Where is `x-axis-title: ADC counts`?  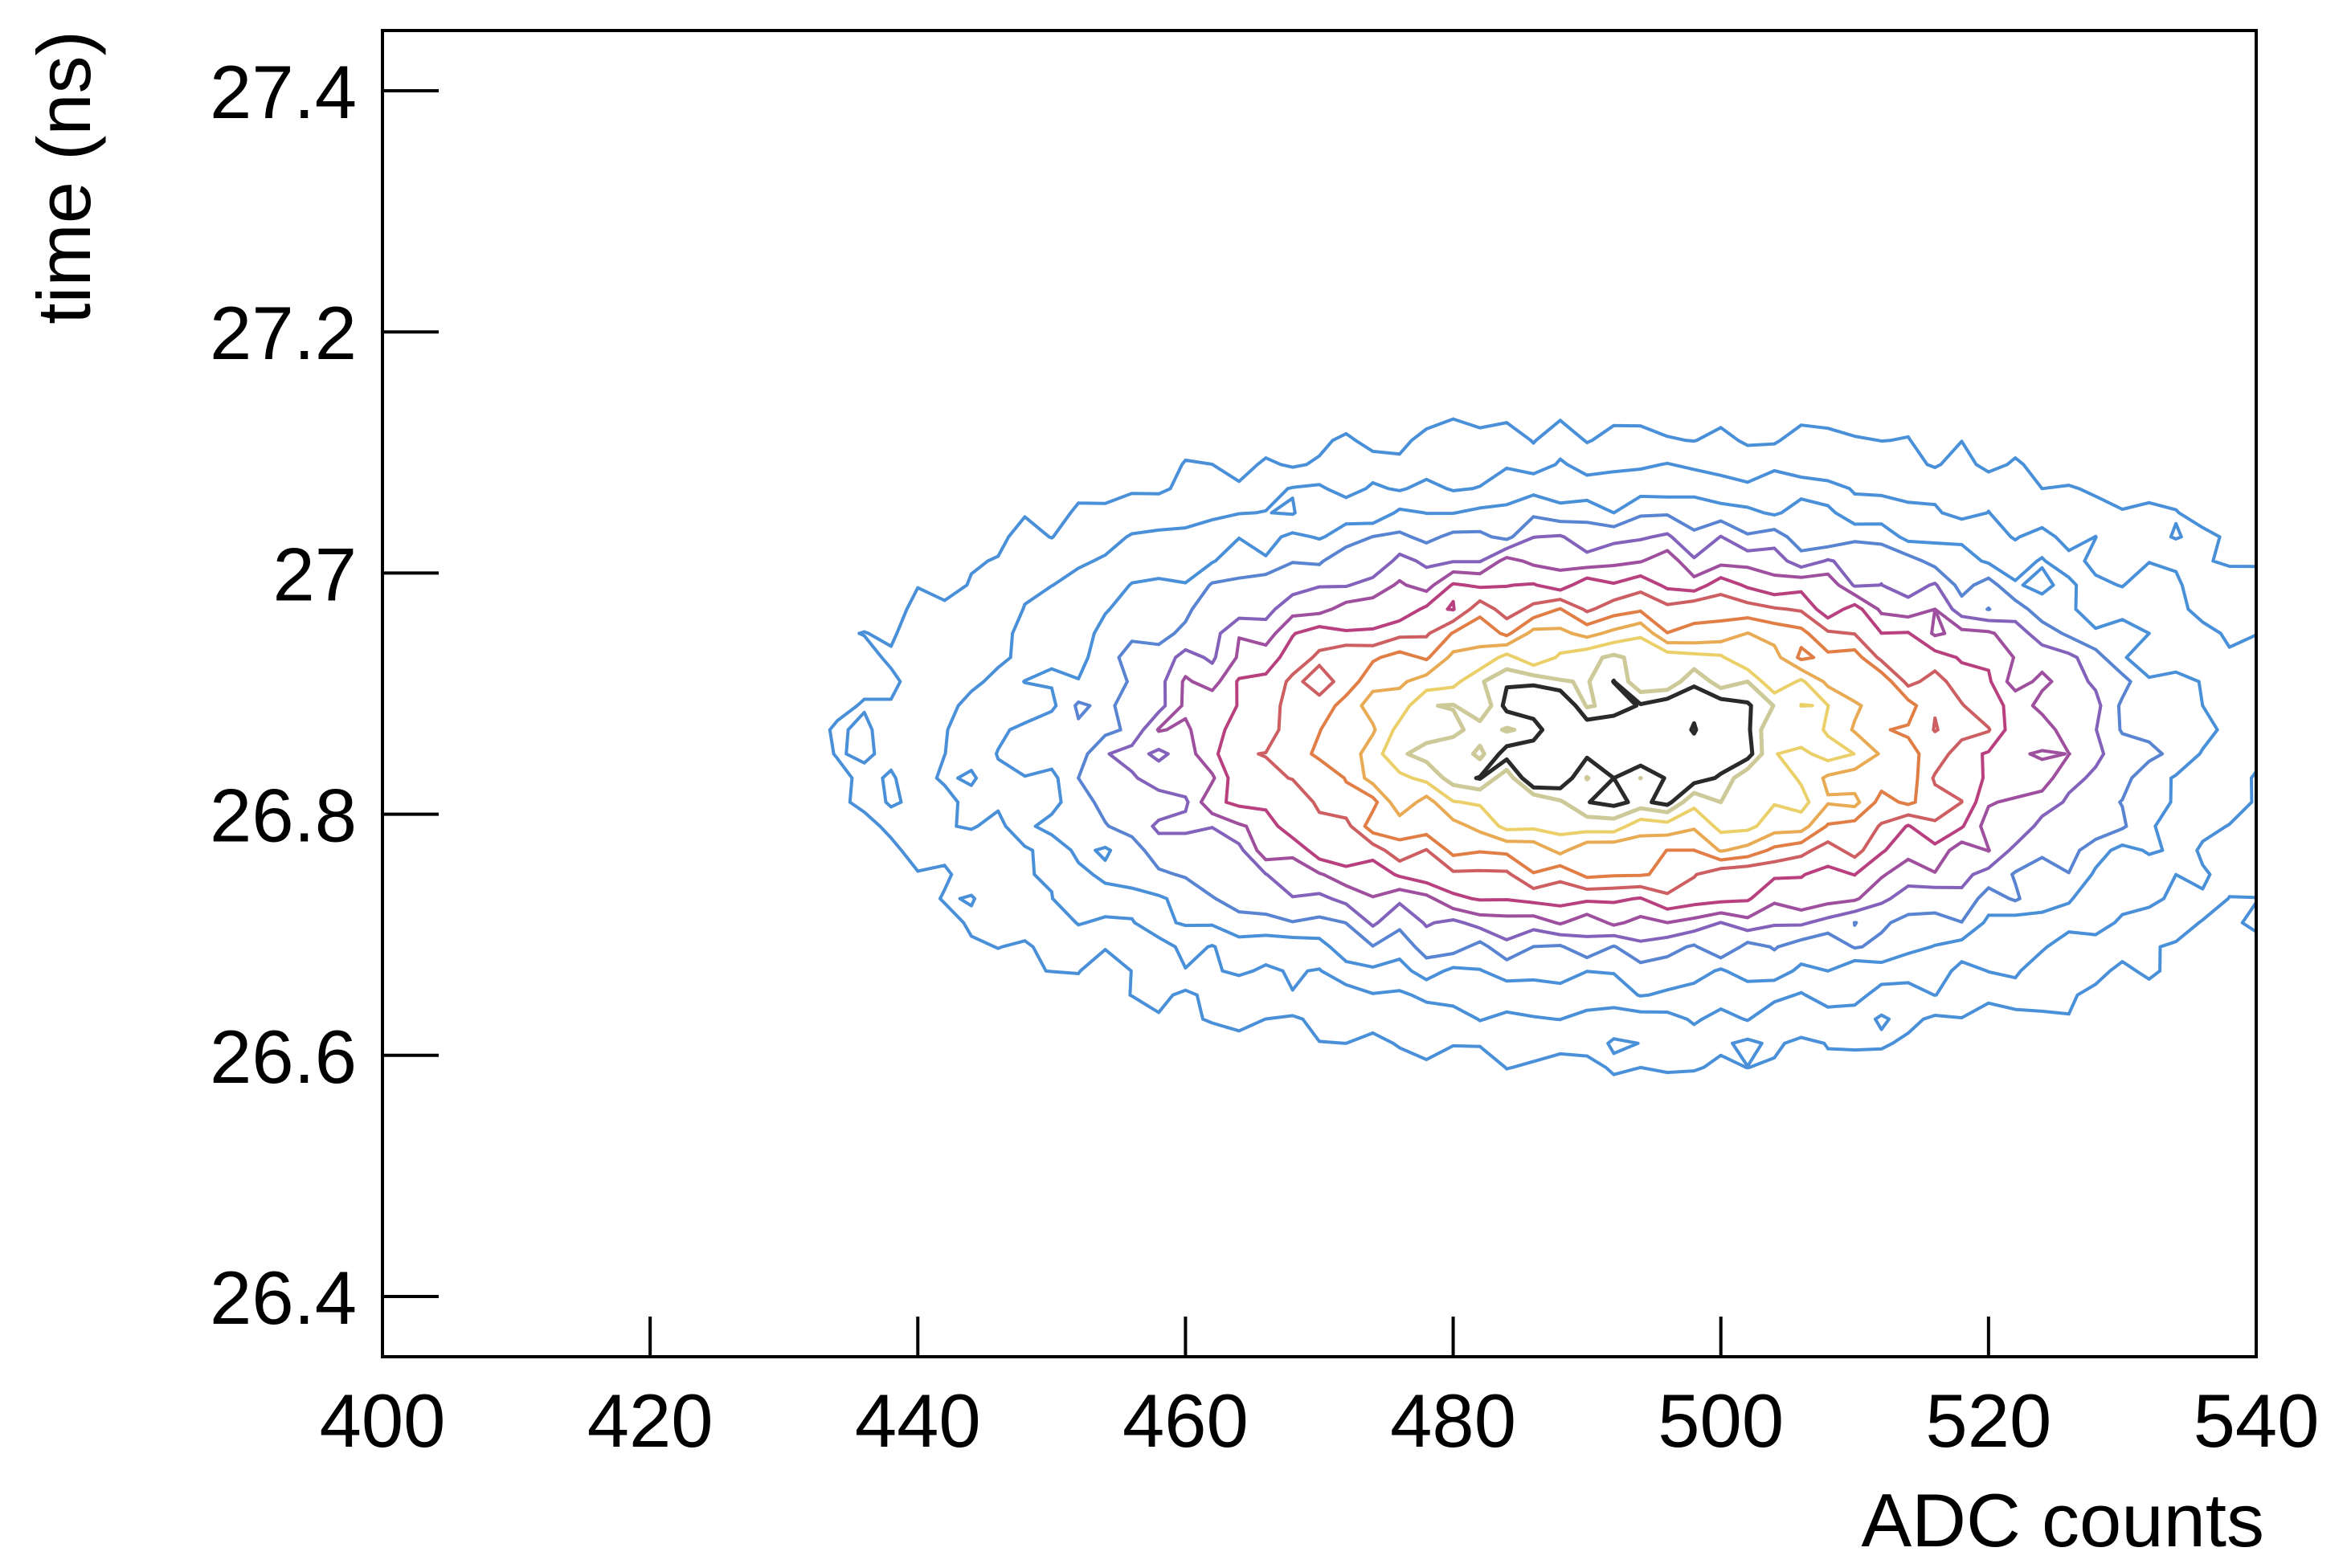 x-axis-title: ADC counts is located at coordinates (2062, 1520).